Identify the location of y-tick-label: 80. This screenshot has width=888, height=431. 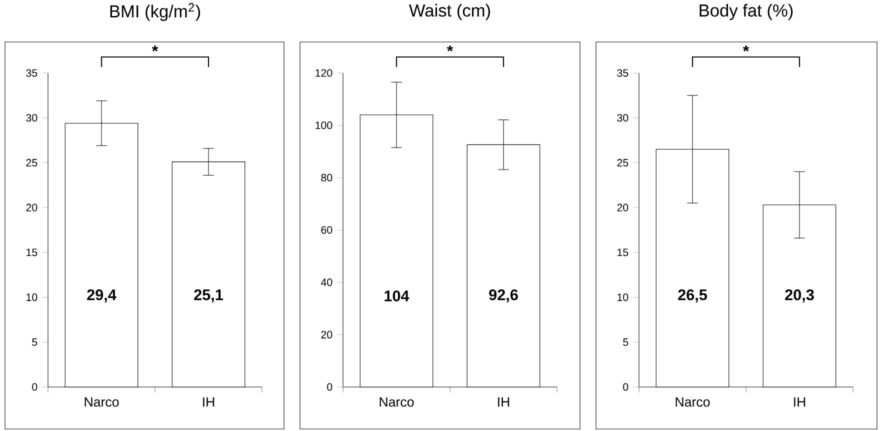
(326, 178).